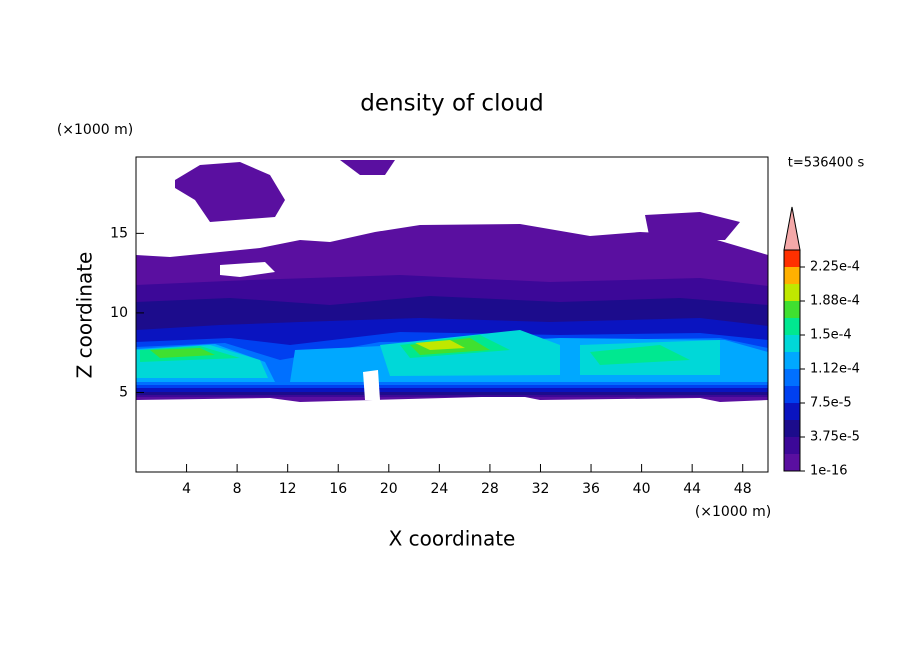  Describe the element at coordinates (237, 489) in the screenshot. I see `x-tick-label: 8` at that location.